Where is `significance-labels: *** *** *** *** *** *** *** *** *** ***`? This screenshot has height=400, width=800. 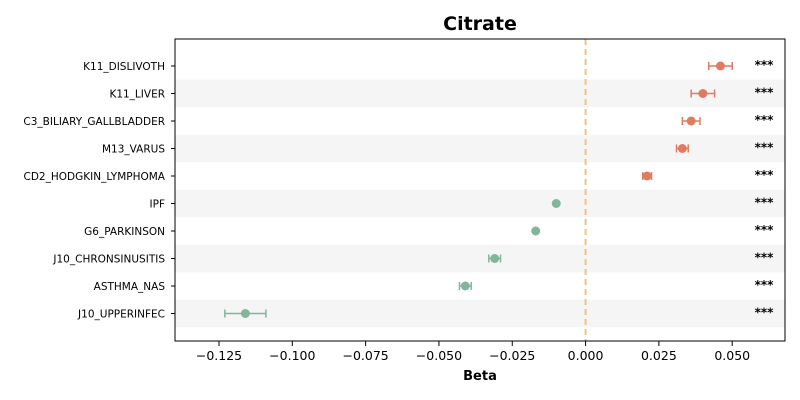
significance-labels: *** *** *** *** *** *** *** *** *** *** is located at coordinates (765, 189).